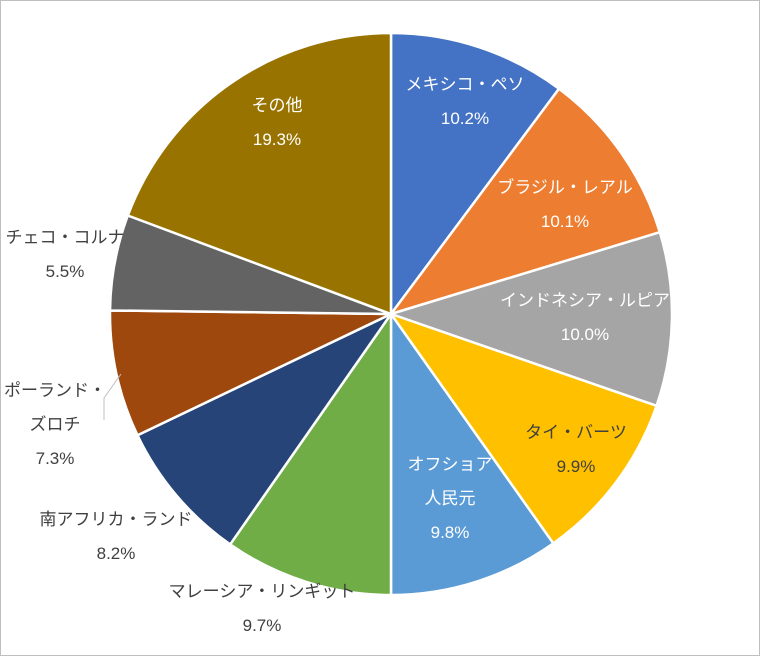  Describe the element at coordinates (576, 432) in the screenshot. I see `slice-label-name: タイ・バーツ` at that location.